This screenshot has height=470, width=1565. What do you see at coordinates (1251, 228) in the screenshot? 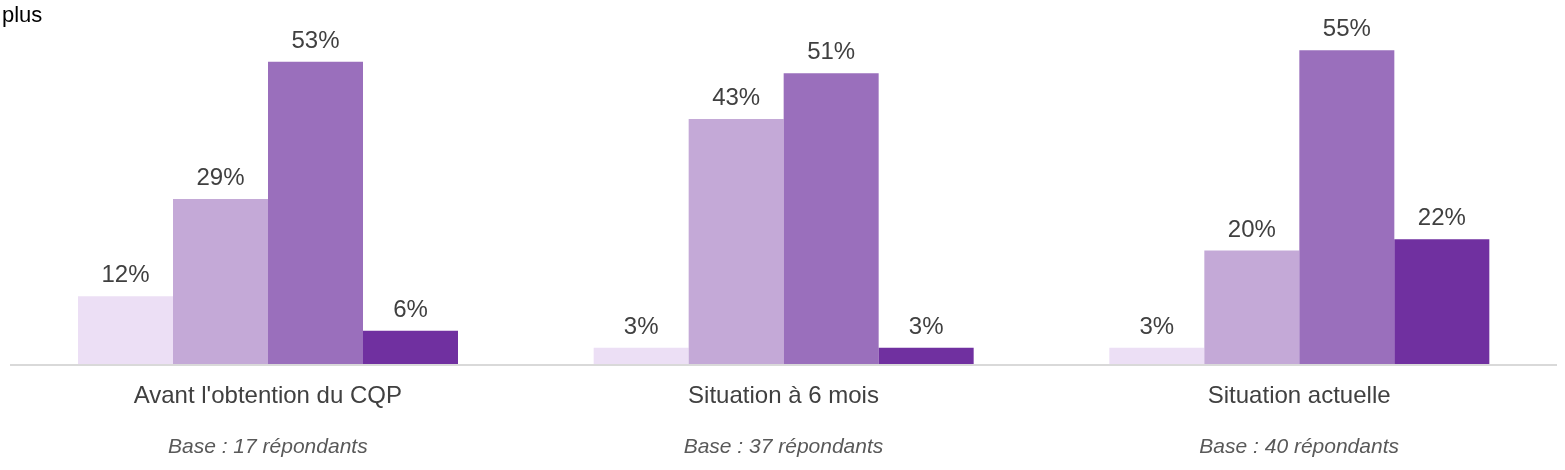
I see `data-label: 20%` at bounding box center [1251, 228].